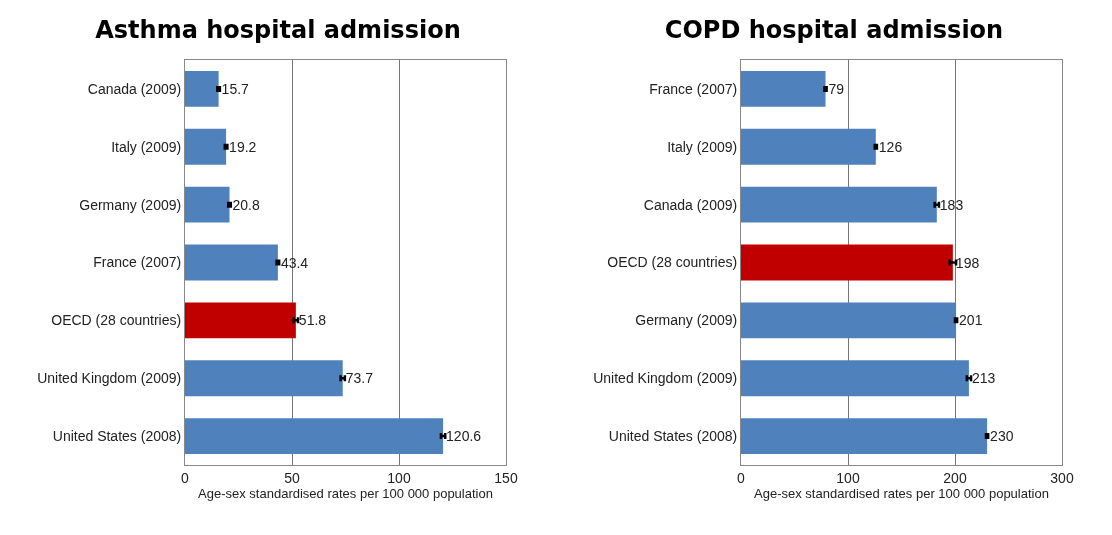  Describe the element at coordinates (967, 262) in the screenshot. I see `data-label: 198` at that location.